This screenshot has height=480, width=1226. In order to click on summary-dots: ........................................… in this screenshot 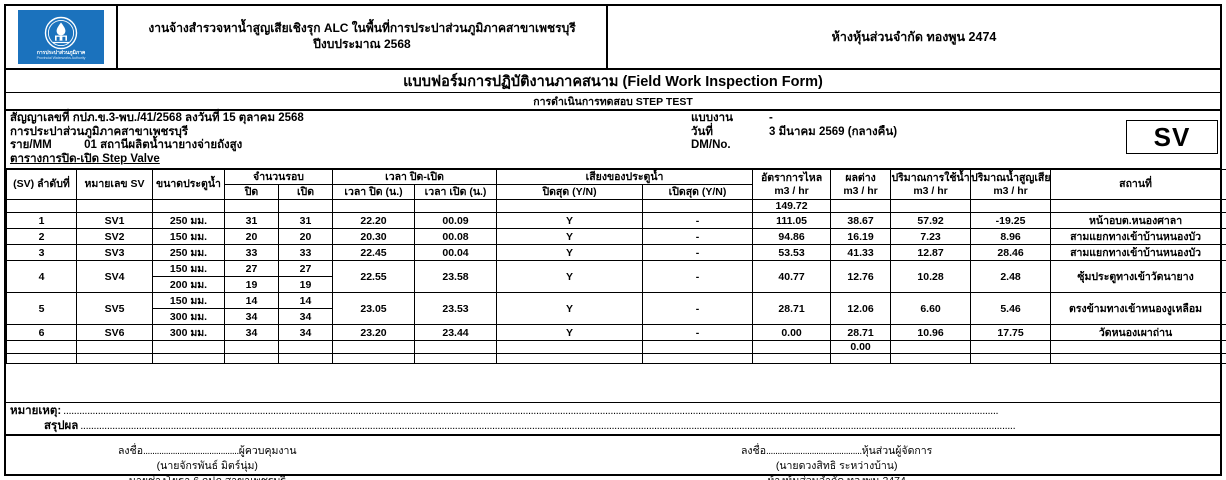, I will do `click(548, 426)`.